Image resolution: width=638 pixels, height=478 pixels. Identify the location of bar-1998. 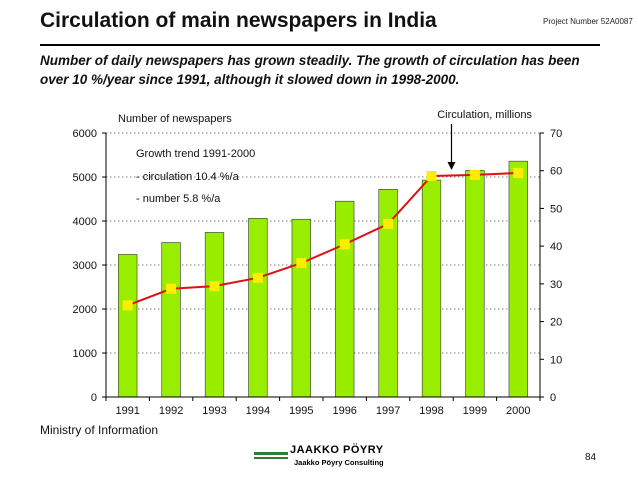
(431, 288).